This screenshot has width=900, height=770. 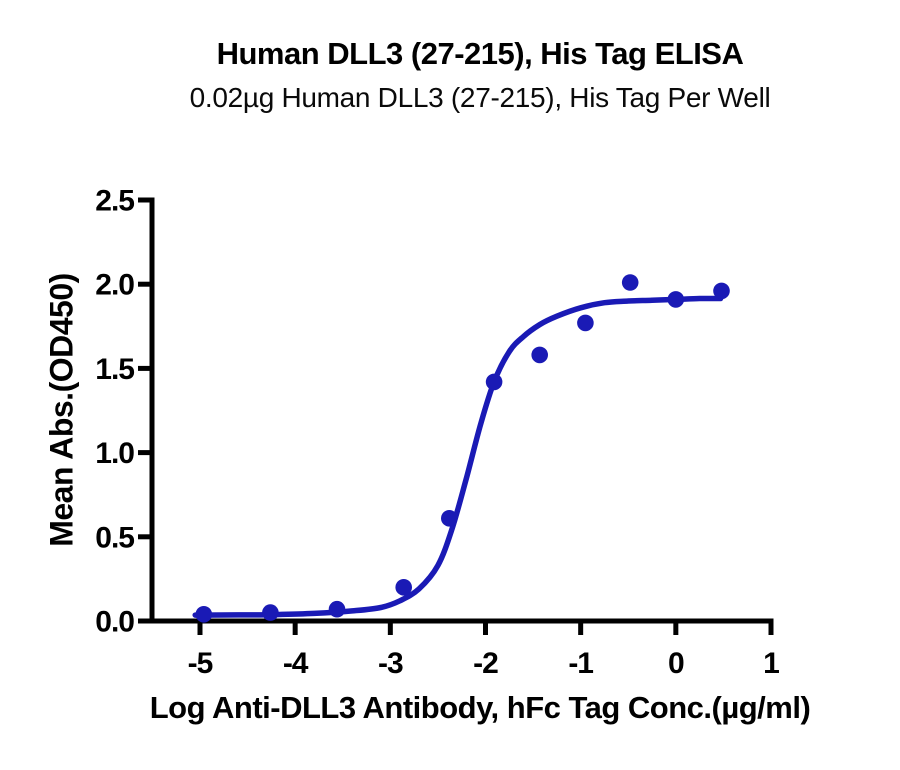 I want to click on y-tick-label: 1.5, so click(x=114, y=369).